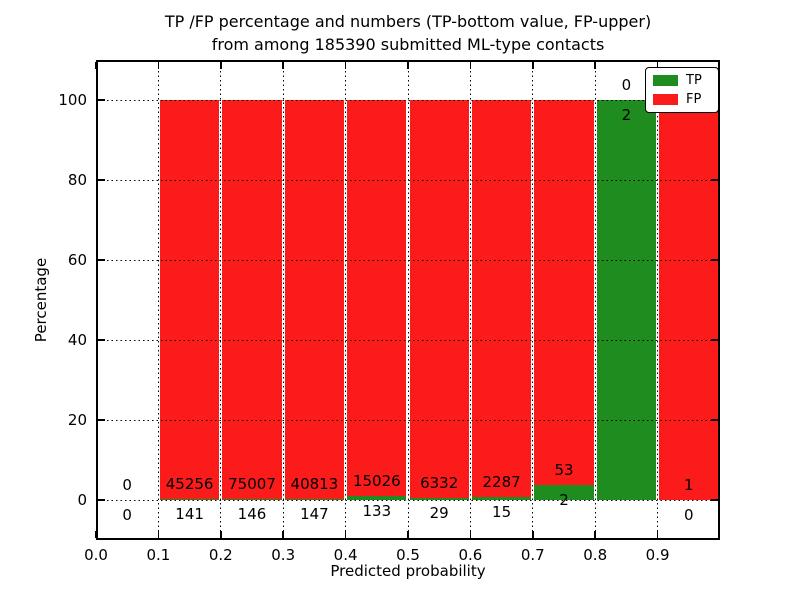  I want to click on y-axis-label: Percentage, so click(41, 300).